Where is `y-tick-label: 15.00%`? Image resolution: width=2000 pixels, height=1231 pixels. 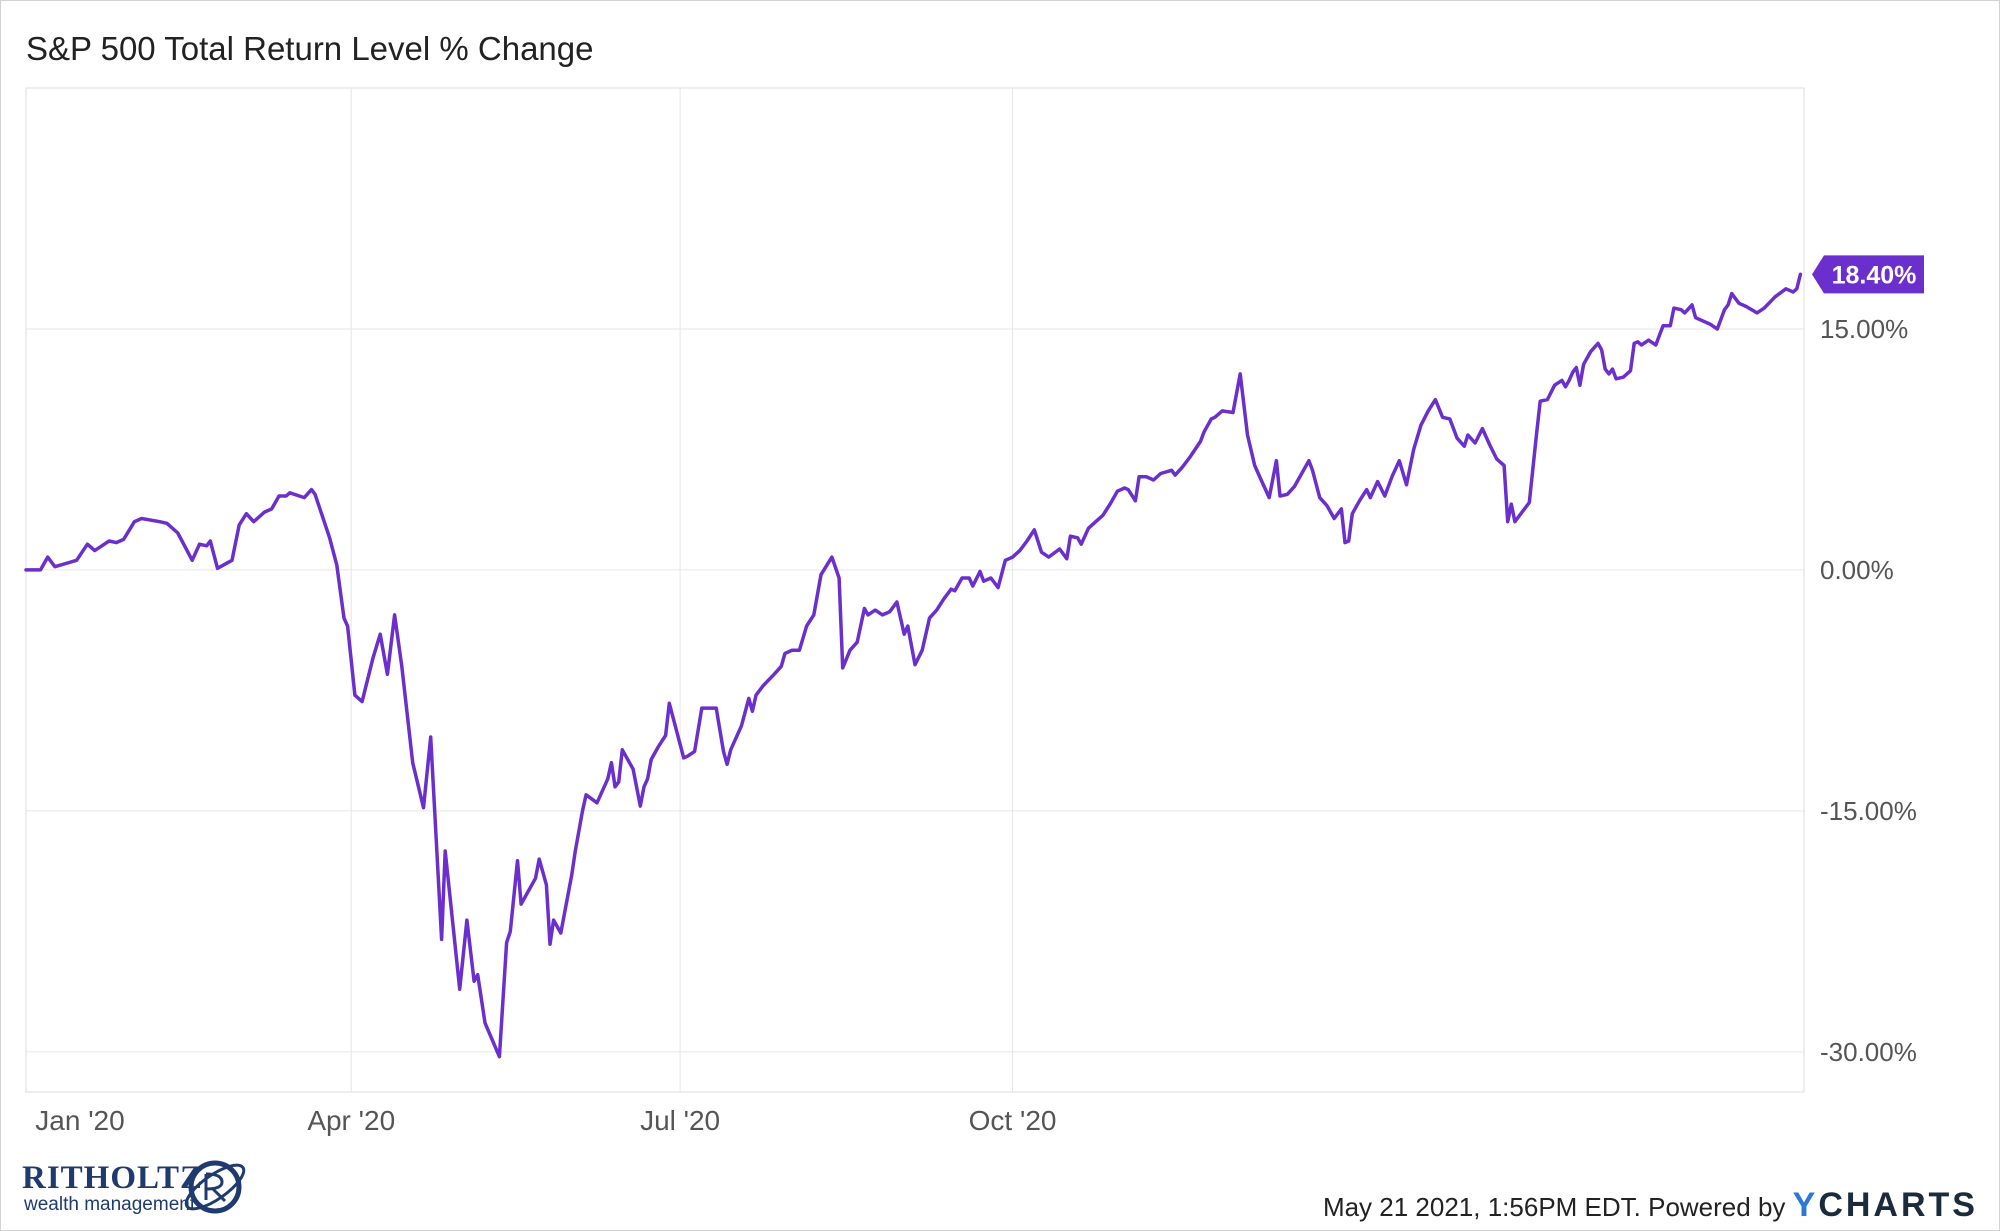 y-tick-label: 15.00% is located at coordinates (1864, 329).